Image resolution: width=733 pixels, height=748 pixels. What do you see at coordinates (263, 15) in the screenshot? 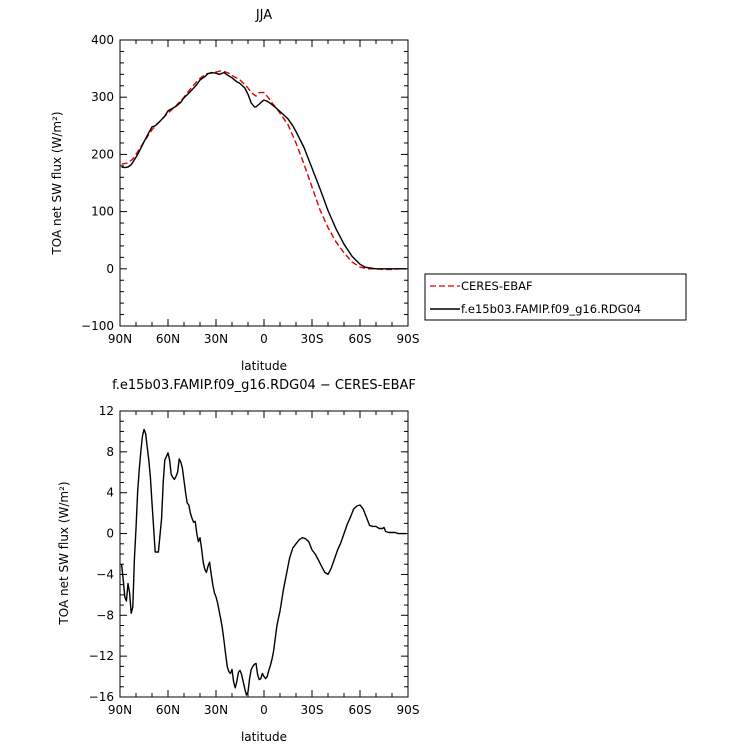
I see `top-chart-title: JJA` at bounding box center [263, 15].